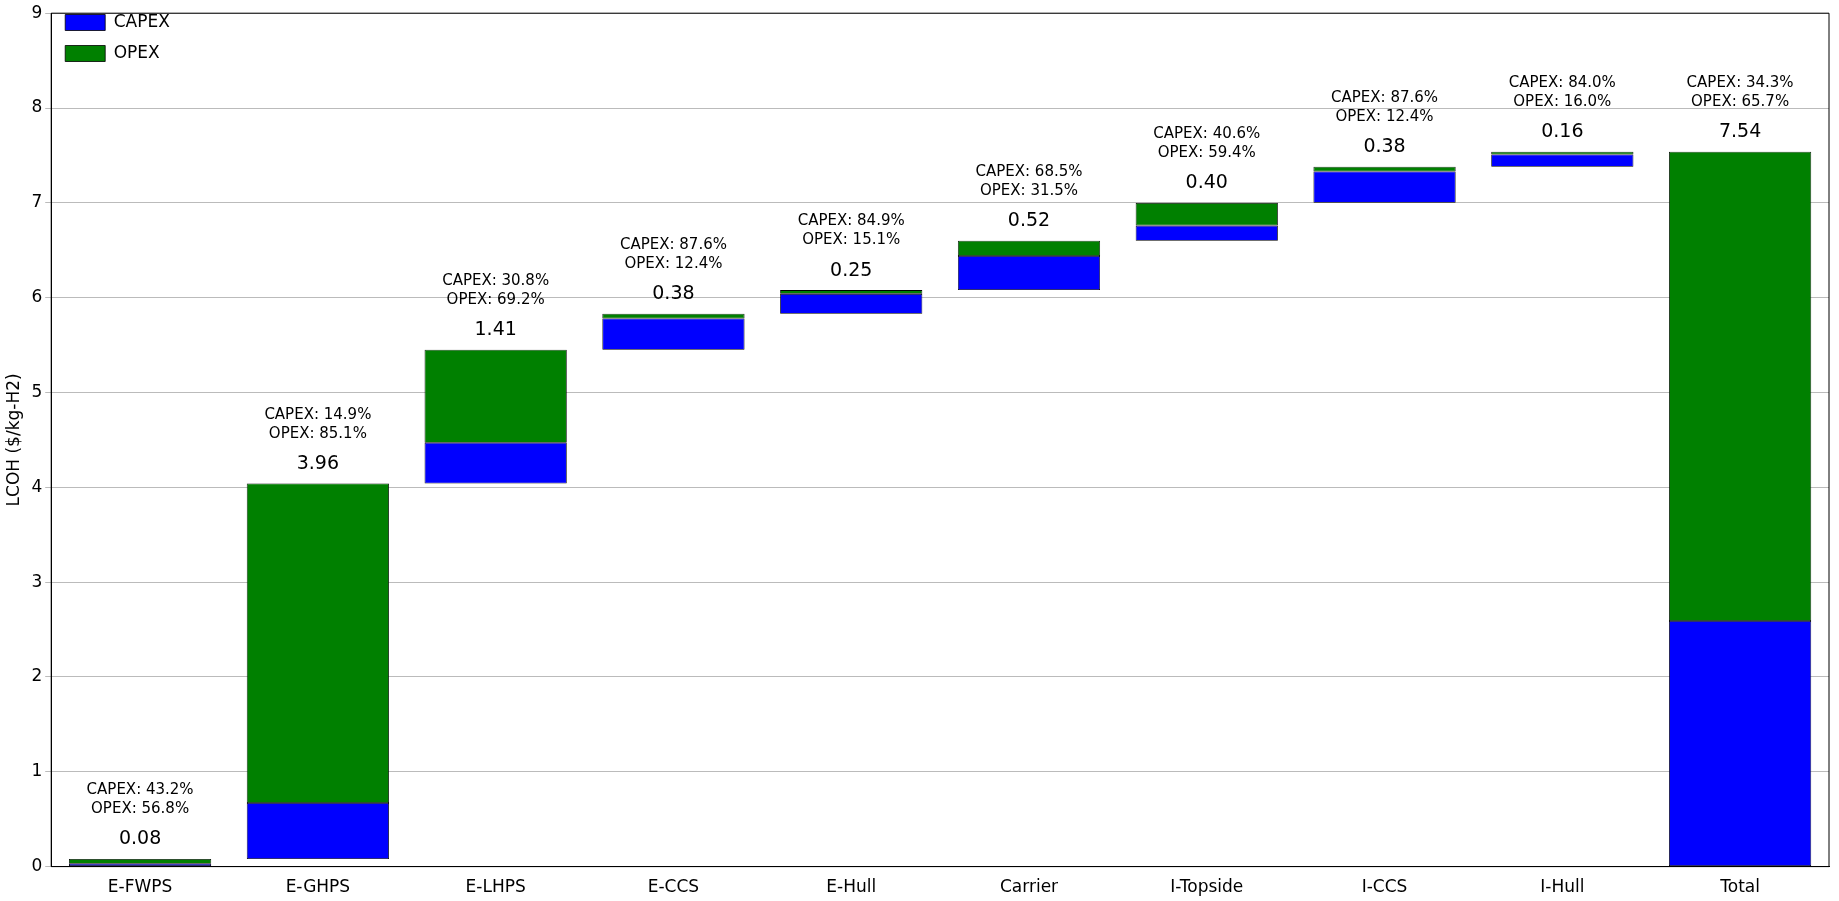  Describe the element at coordinates (140, 886) in the screenshot. I see `x-tick-label: E-FWPS` at that location.